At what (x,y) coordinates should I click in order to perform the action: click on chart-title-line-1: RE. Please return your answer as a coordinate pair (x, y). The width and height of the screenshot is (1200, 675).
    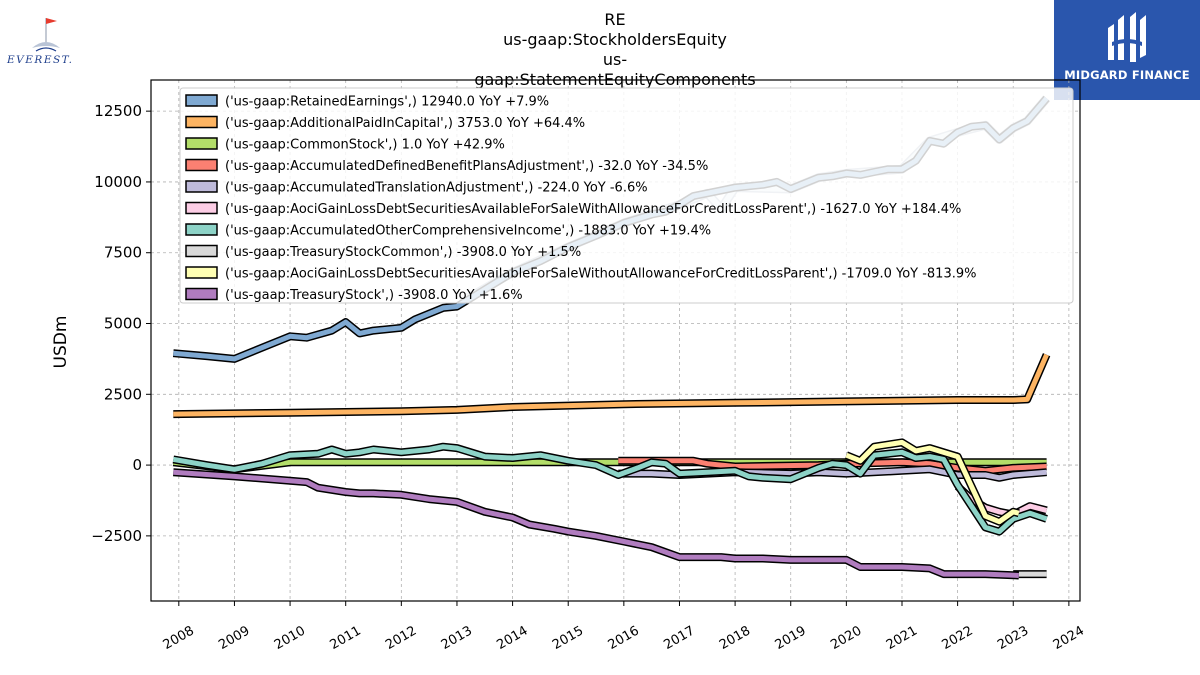
    Looking at the image, I should click on (615, 19).